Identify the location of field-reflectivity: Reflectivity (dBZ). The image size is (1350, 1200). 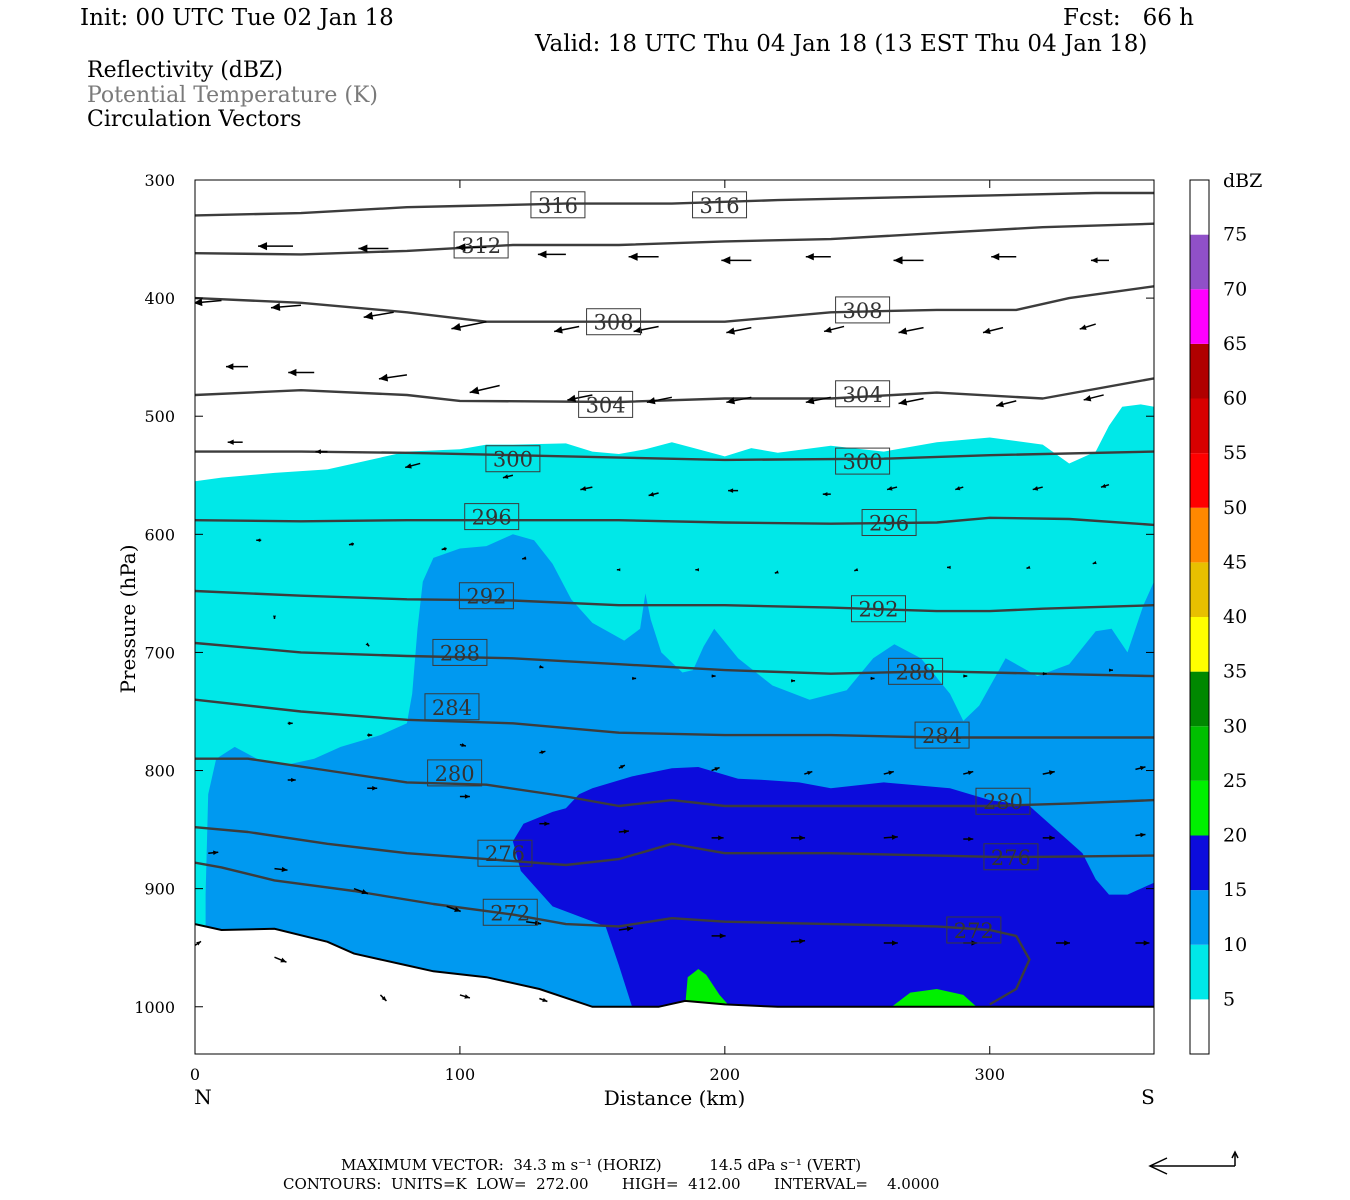
(185, 70).